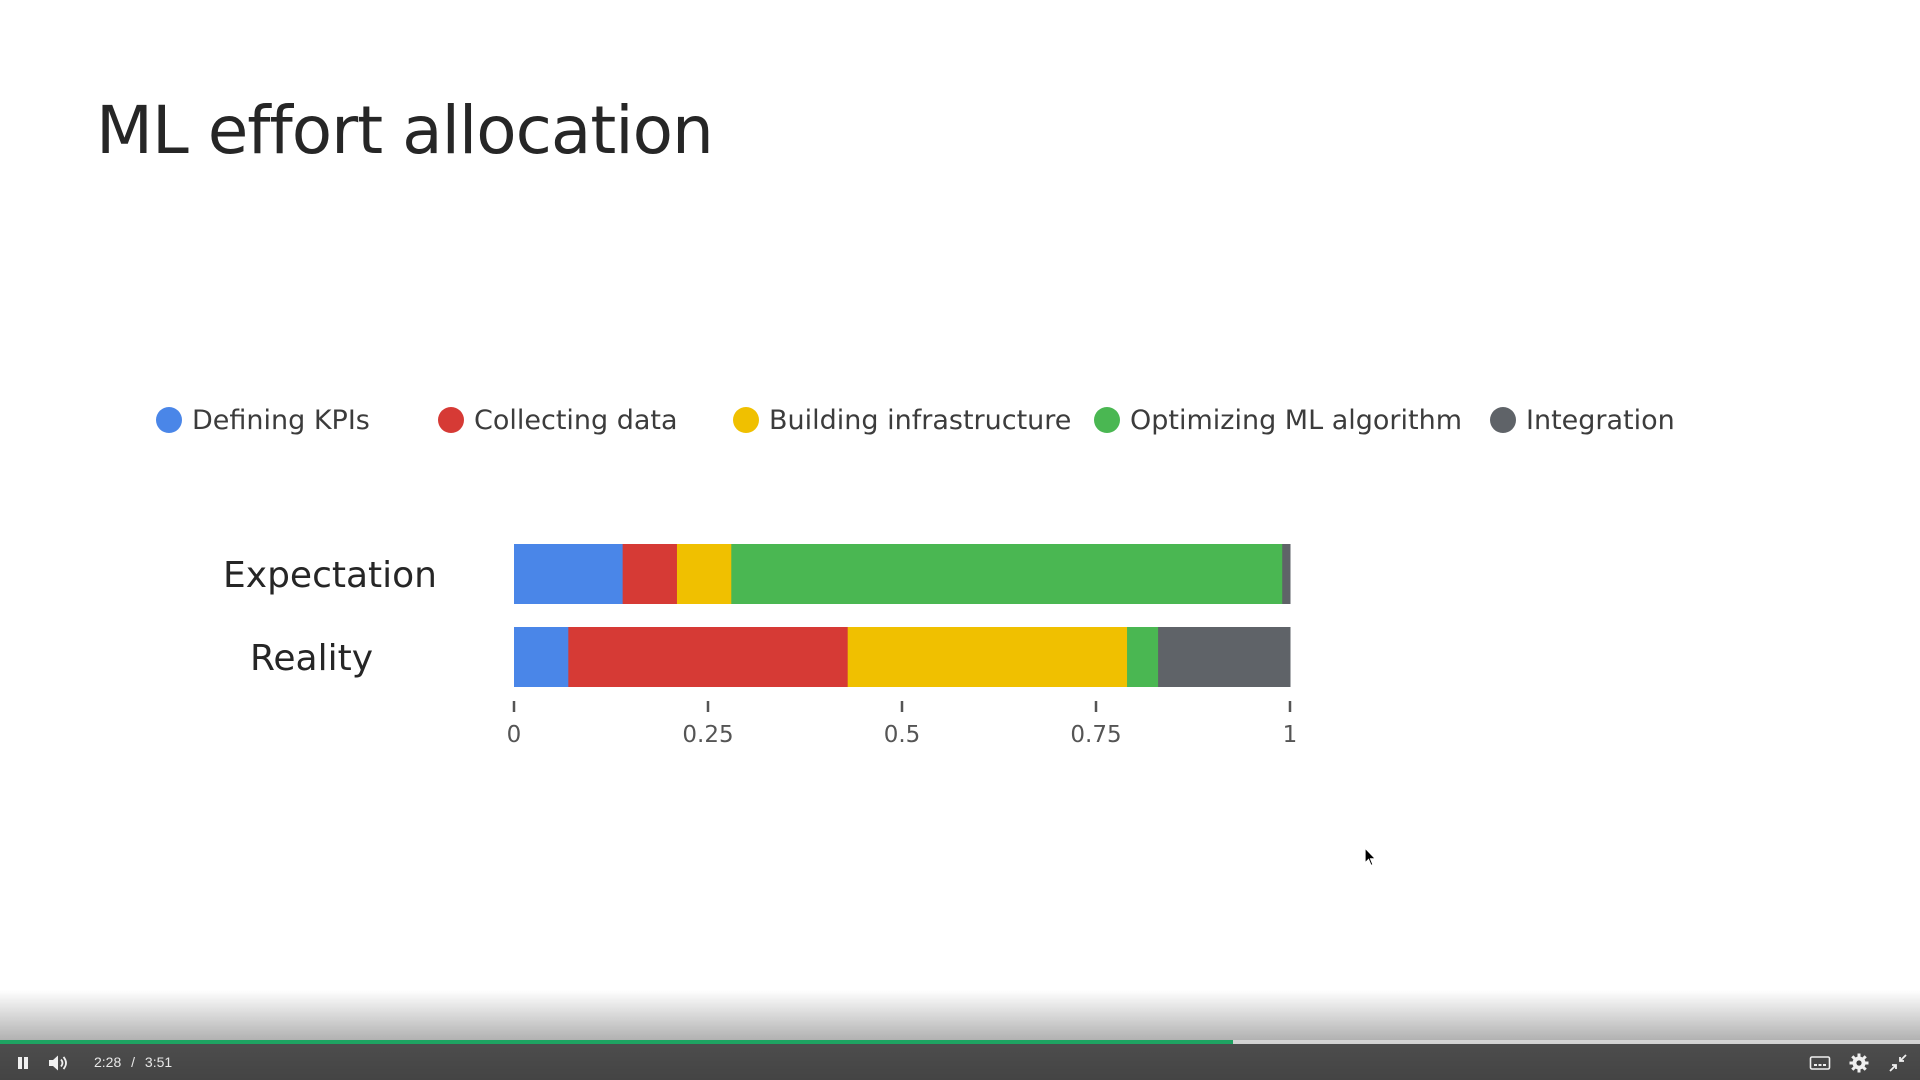  I want to click on mouse-cursor-icon, so click(1370, 857).